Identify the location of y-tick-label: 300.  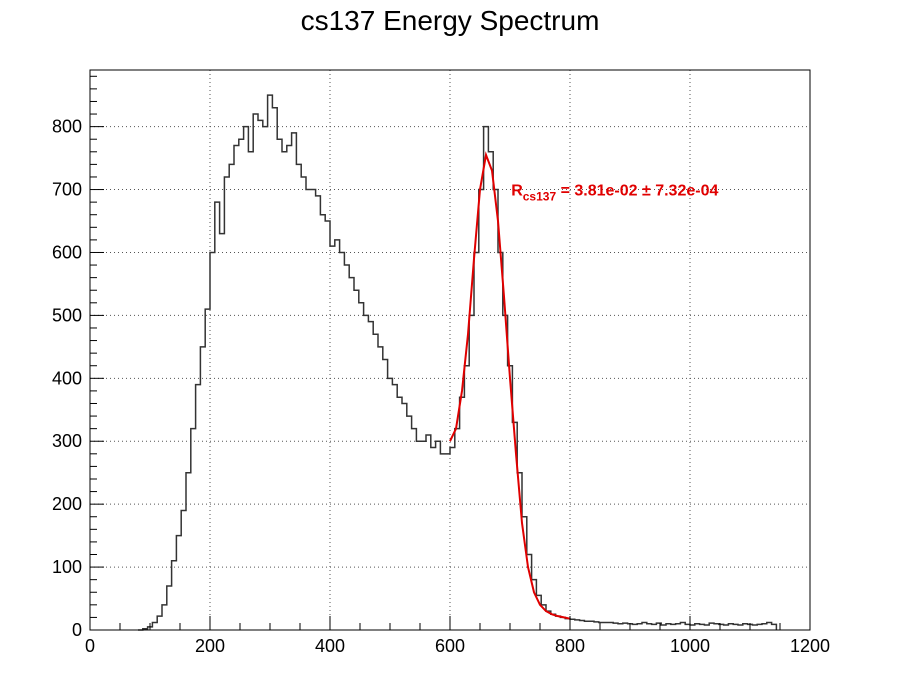
(67, 441).